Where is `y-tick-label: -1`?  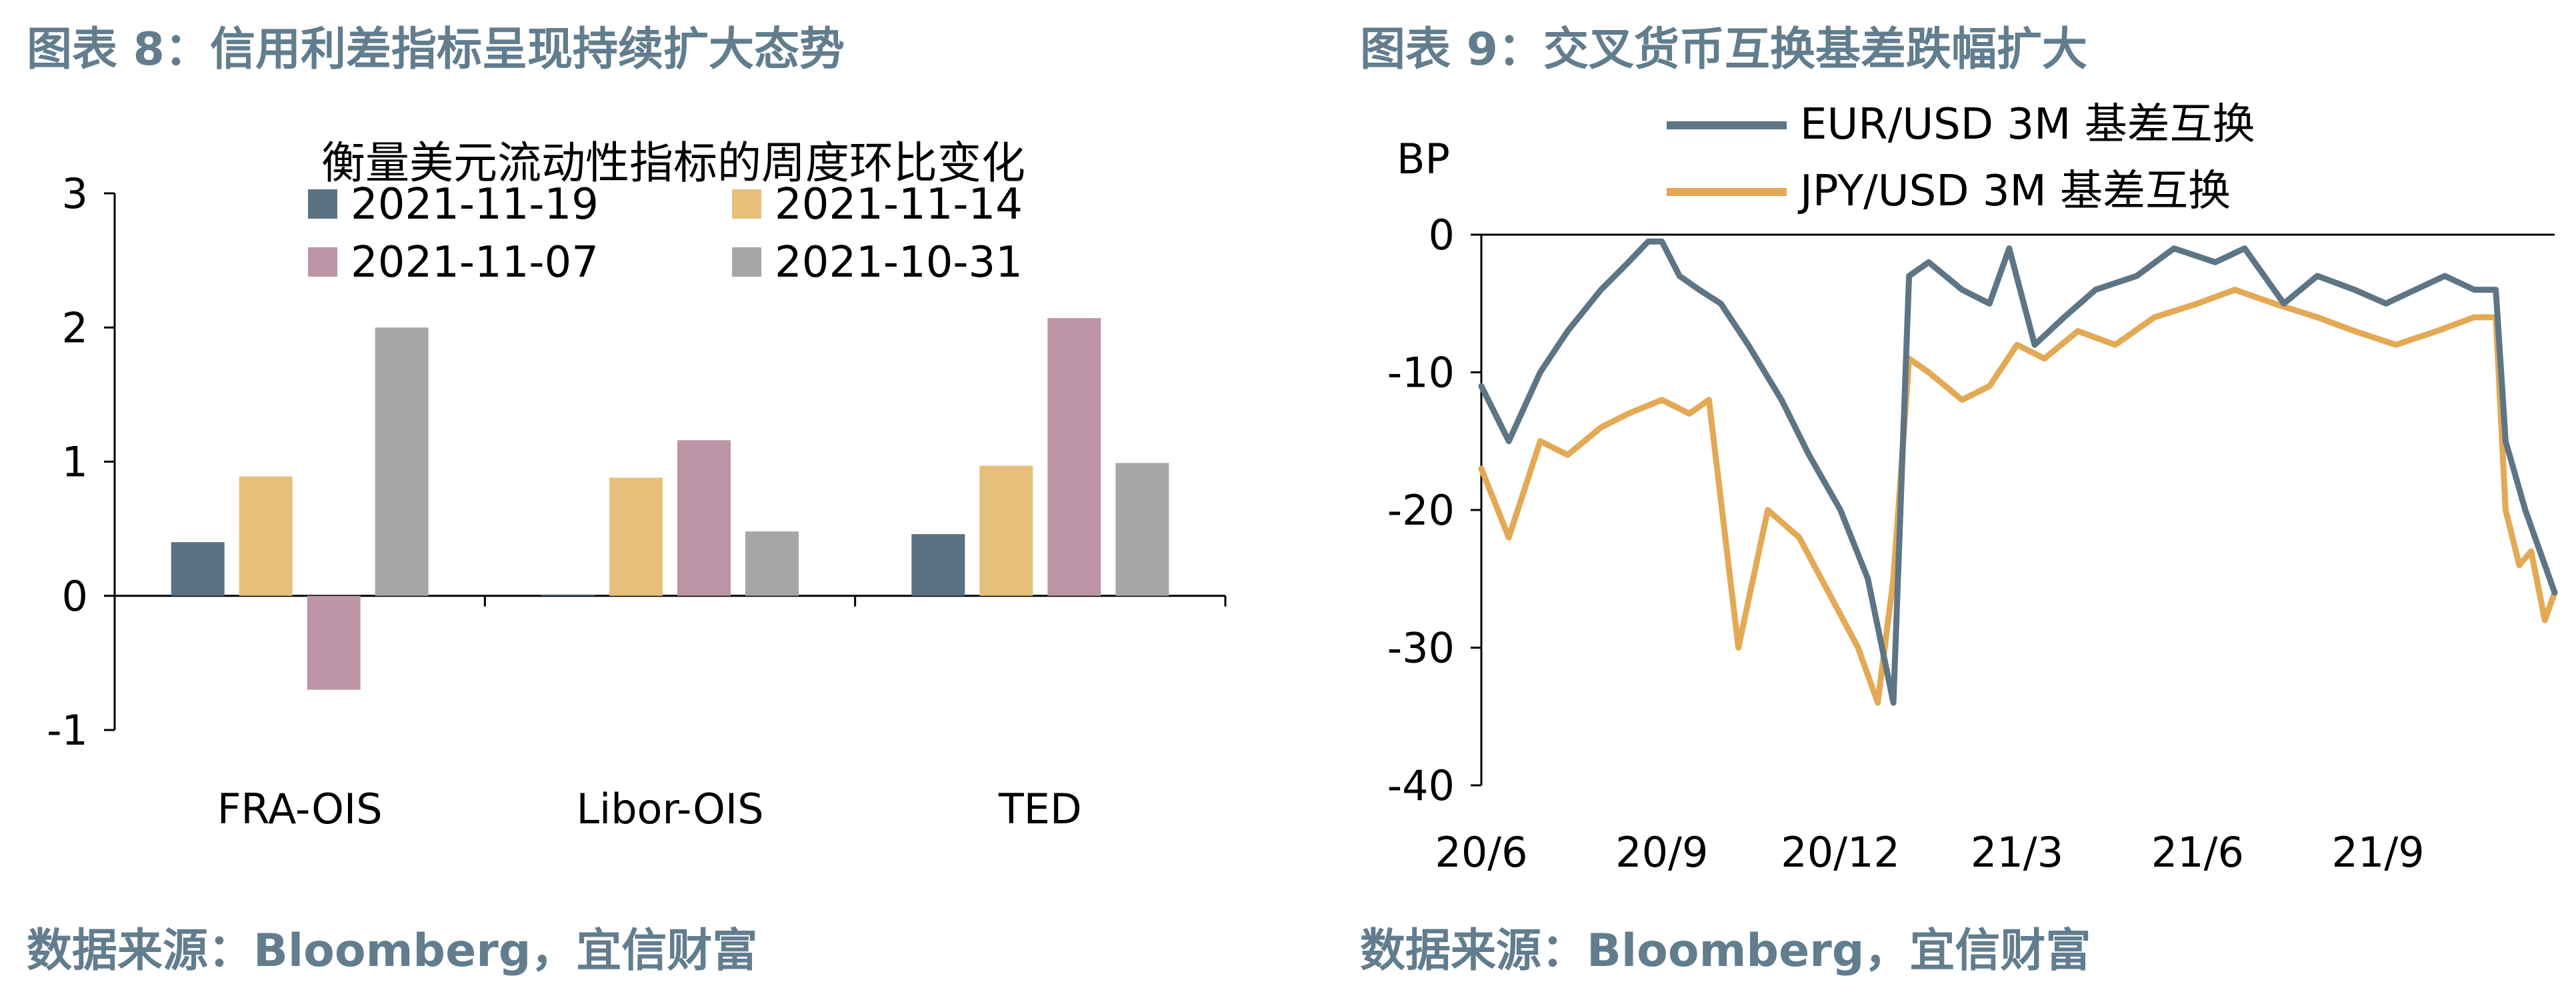 y-tick-label: -1 is located at coordinates (67, 730).